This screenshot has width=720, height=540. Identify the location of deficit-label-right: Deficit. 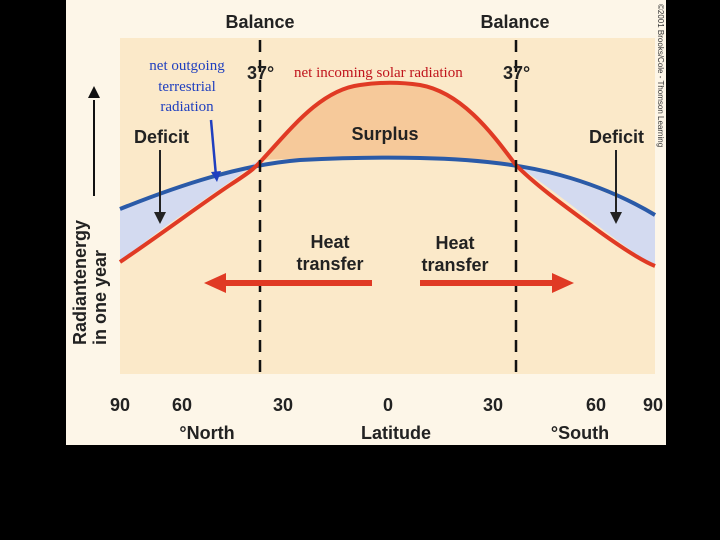
(616, 137).